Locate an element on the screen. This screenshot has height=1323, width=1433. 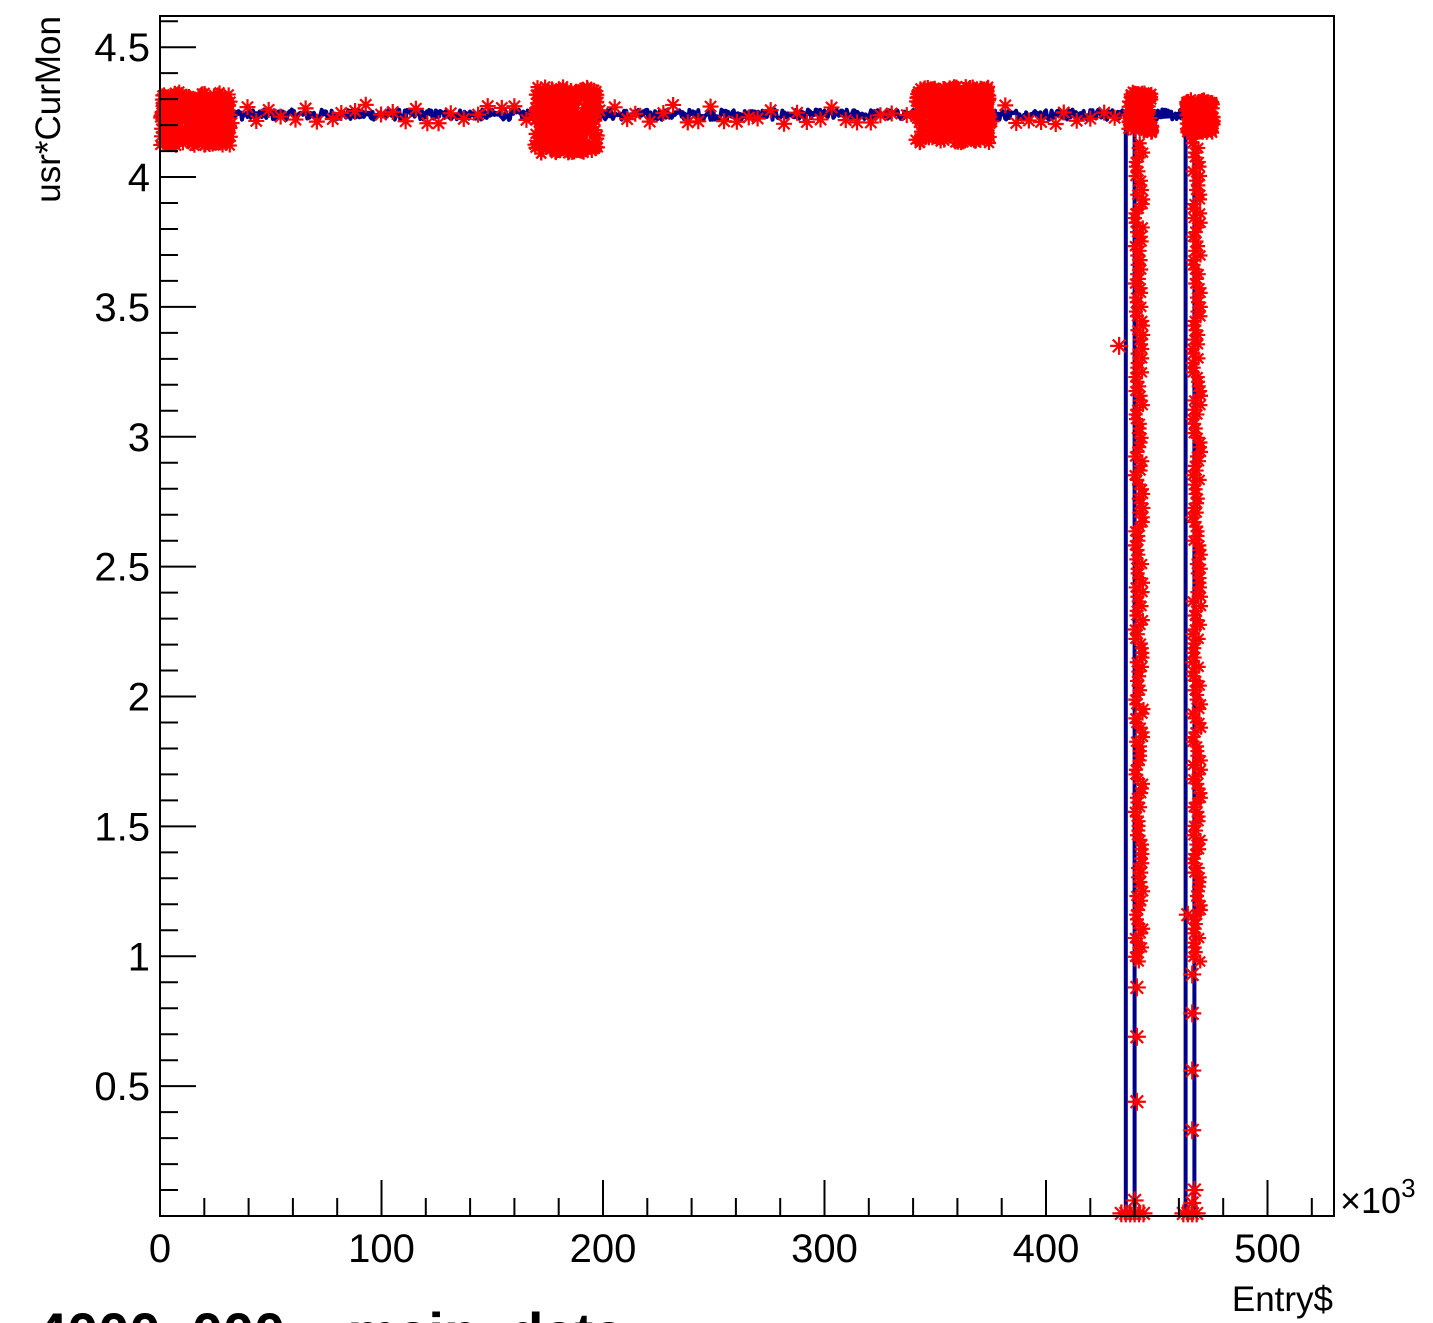
x-tick-label: 0 is located at coordinates (160, 1249).